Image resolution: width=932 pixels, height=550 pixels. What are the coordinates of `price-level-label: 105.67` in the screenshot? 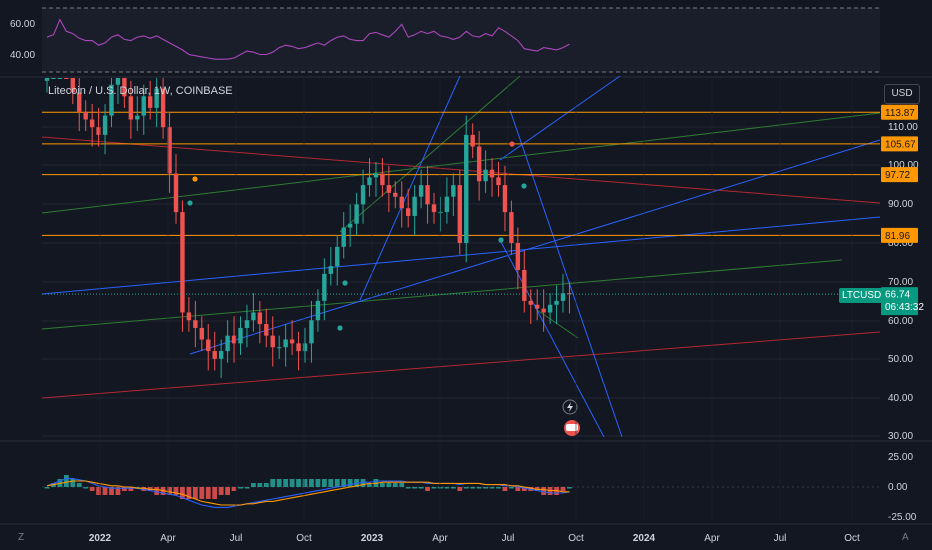 It's located at (900, 144).